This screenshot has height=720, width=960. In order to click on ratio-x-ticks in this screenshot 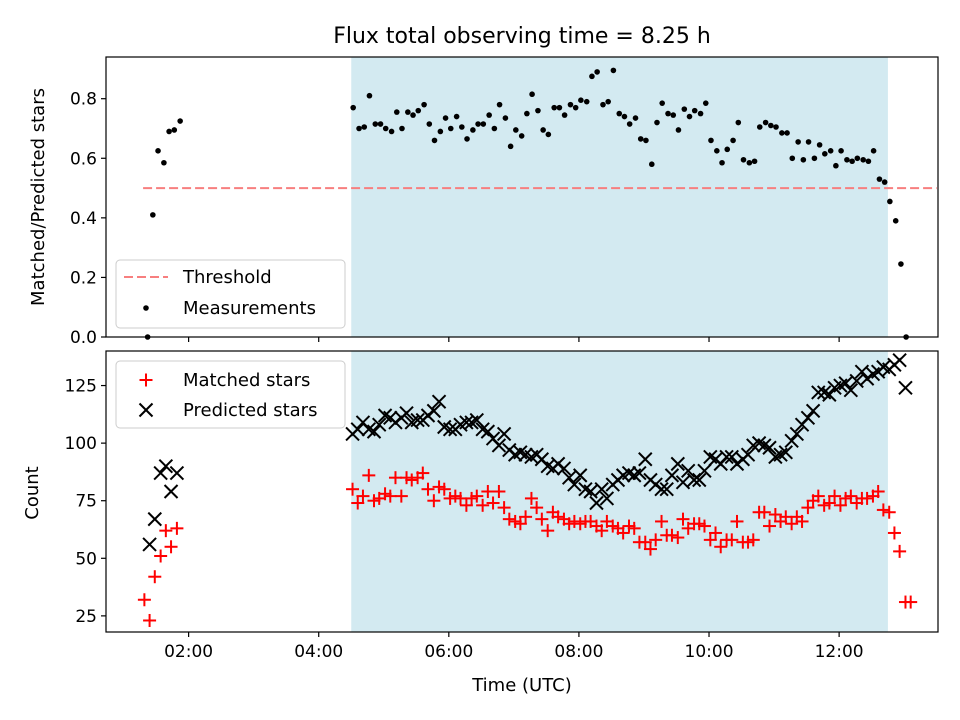, I will do `click(514, 339)`.